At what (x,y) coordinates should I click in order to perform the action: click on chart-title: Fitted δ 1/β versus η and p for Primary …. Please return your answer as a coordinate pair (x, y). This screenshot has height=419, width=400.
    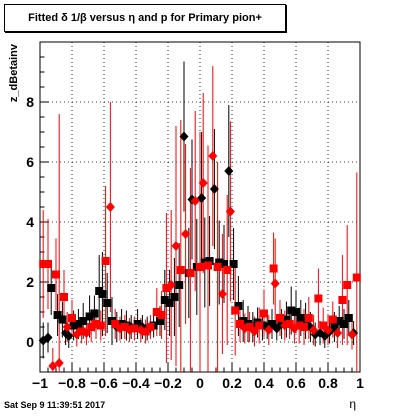
    Looking at the image, I should click on (145, 18).